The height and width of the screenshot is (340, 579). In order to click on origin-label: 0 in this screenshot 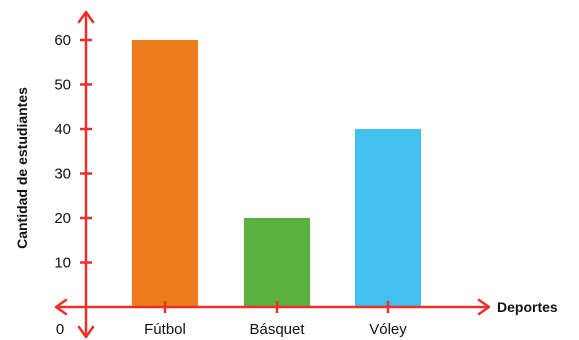, I will do `click(60, 329)`.